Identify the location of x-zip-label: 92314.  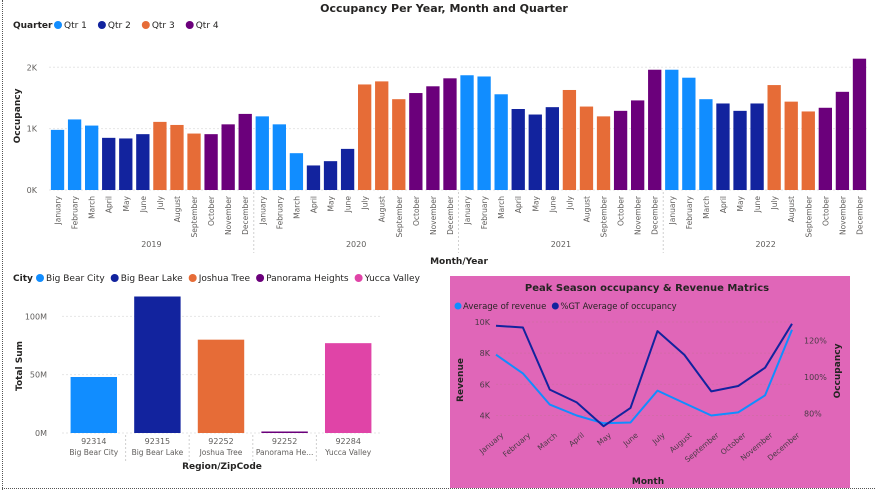
(93, 441).